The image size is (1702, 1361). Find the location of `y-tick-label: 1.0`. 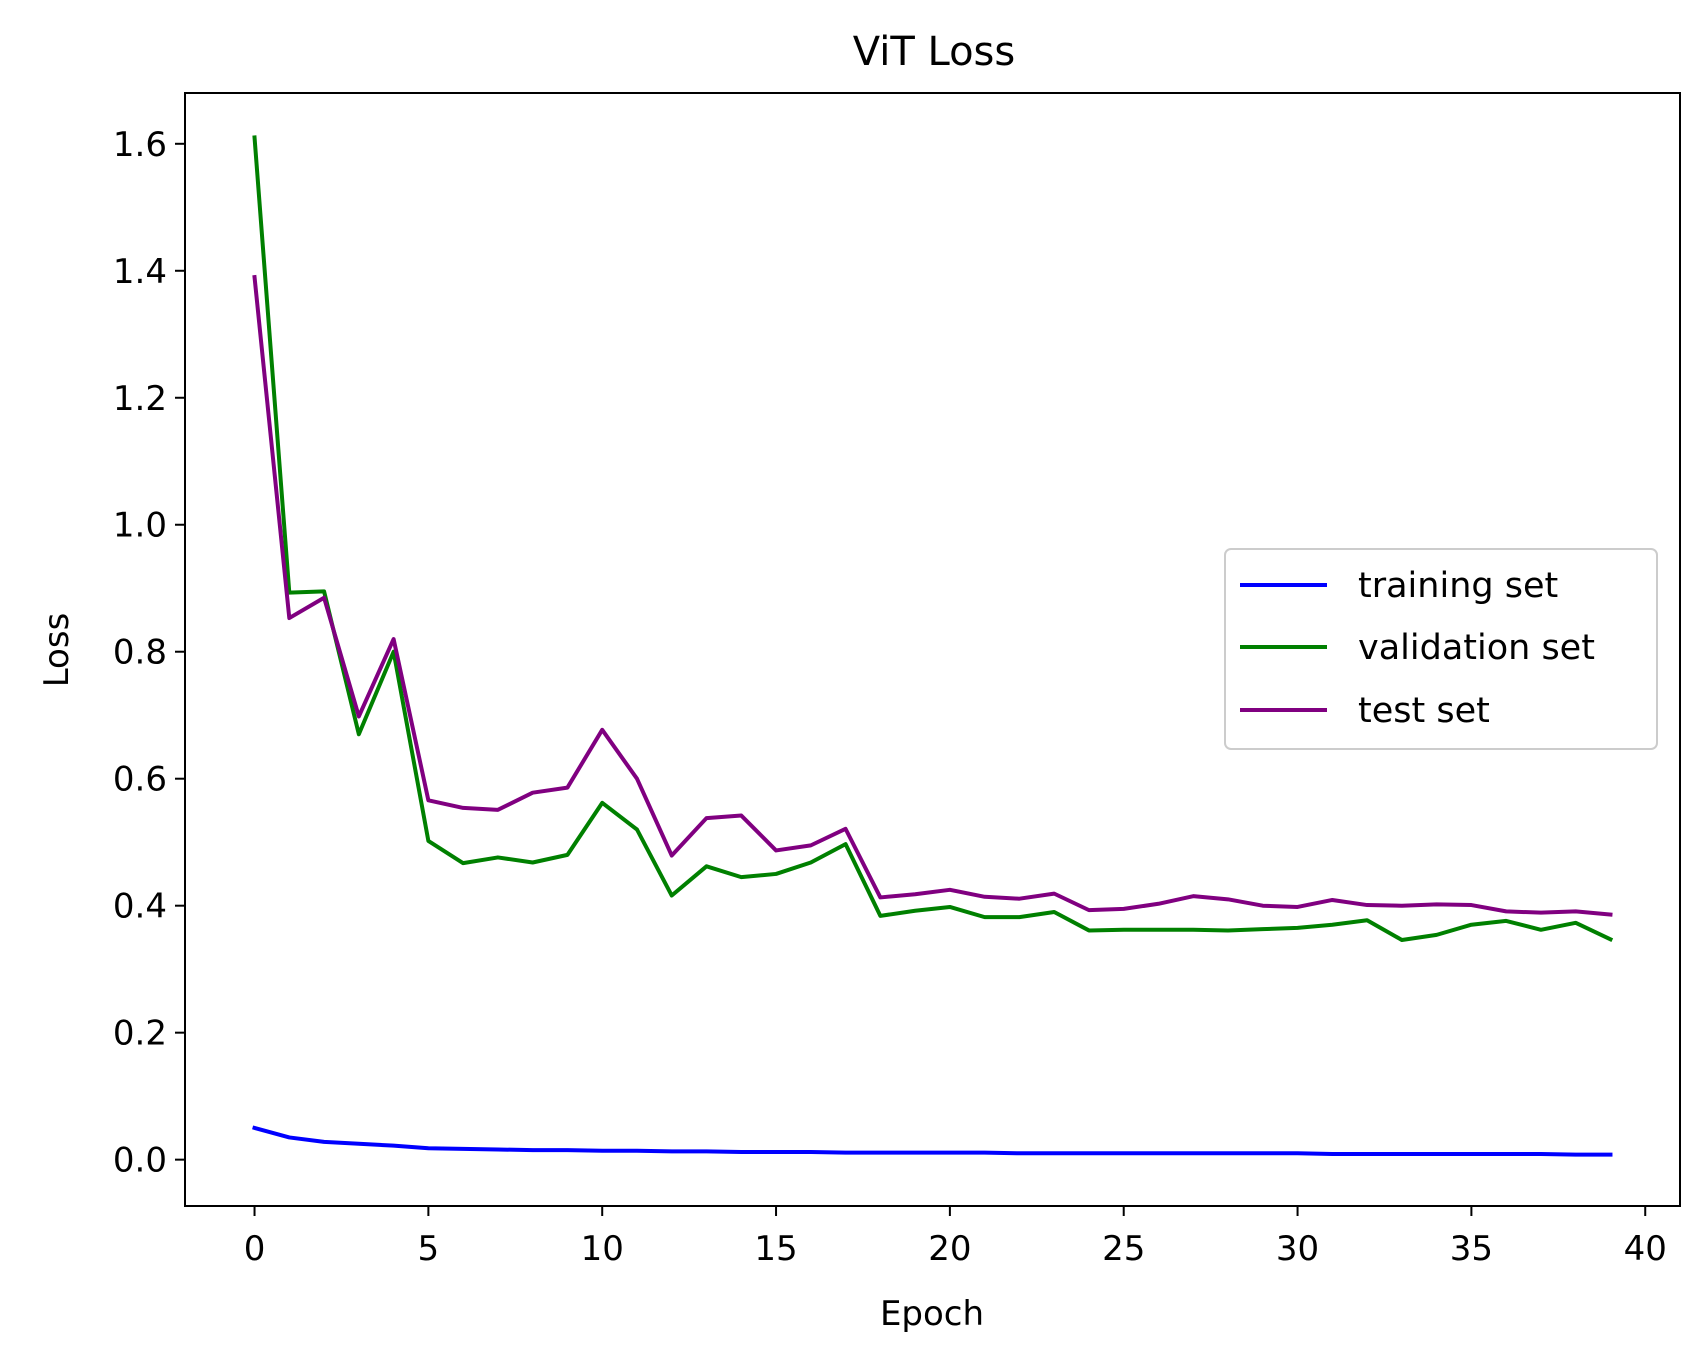

y-tick-label: 1.0 is located at coordinates (140, 526).